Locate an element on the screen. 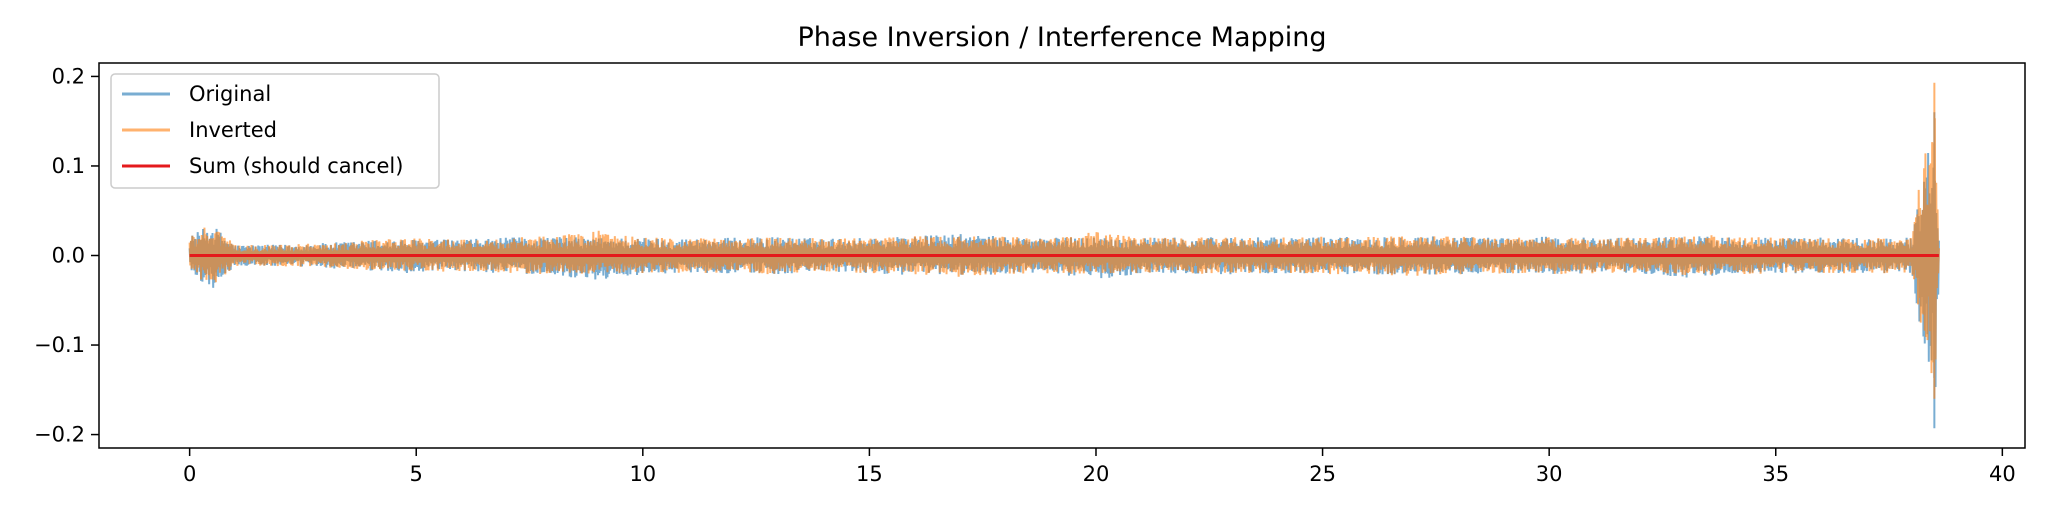 The height and width of the screenshot is (512, 2048). y-tick-label: 0.2 is located at coordinates (68, 76).